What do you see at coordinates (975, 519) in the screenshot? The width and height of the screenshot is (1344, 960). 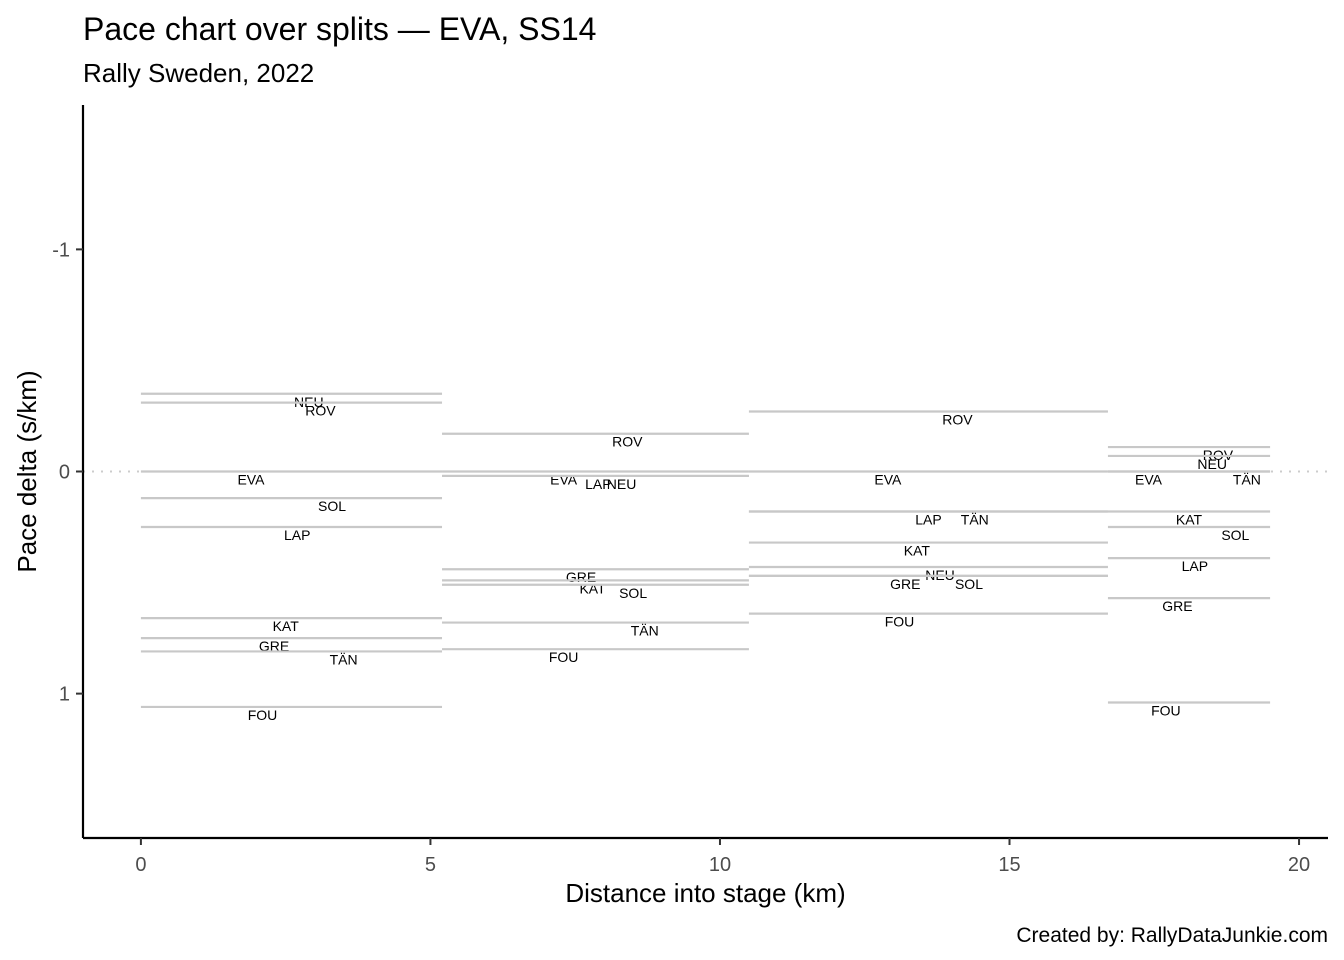 I see `split-3-driver-label-tän: TÄN` at bounding box center [975, 519].